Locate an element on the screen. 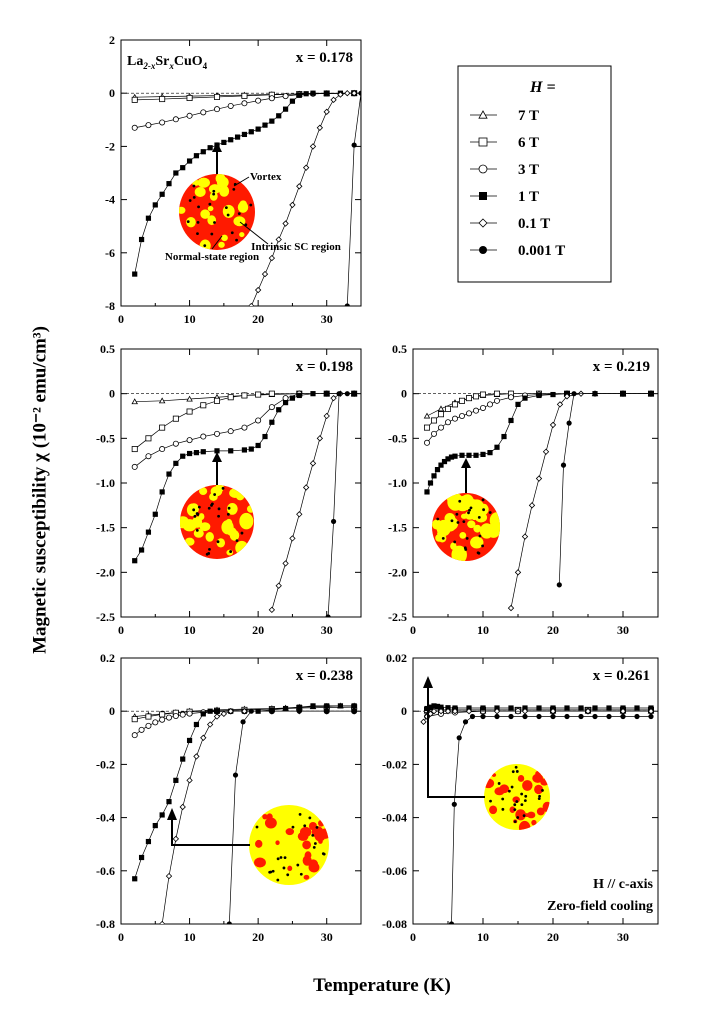 The height and width of the screenshot is (1015, 706). y-tick-label: -1.0 is located at coordinates (105, 483).